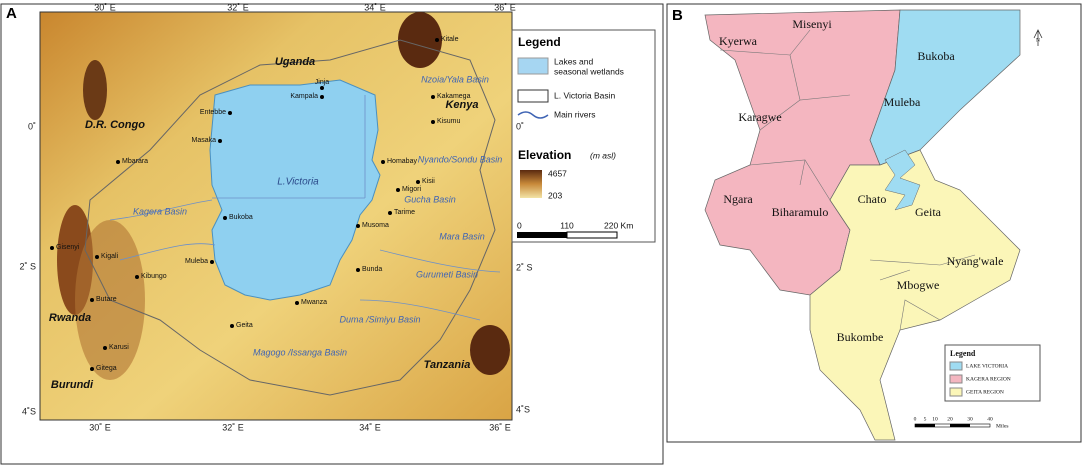  What do you see at coordinates (585, 95) in the screenshot?
I see `legend-item: L. Victoria Basin` at bounding box center [585, 95].